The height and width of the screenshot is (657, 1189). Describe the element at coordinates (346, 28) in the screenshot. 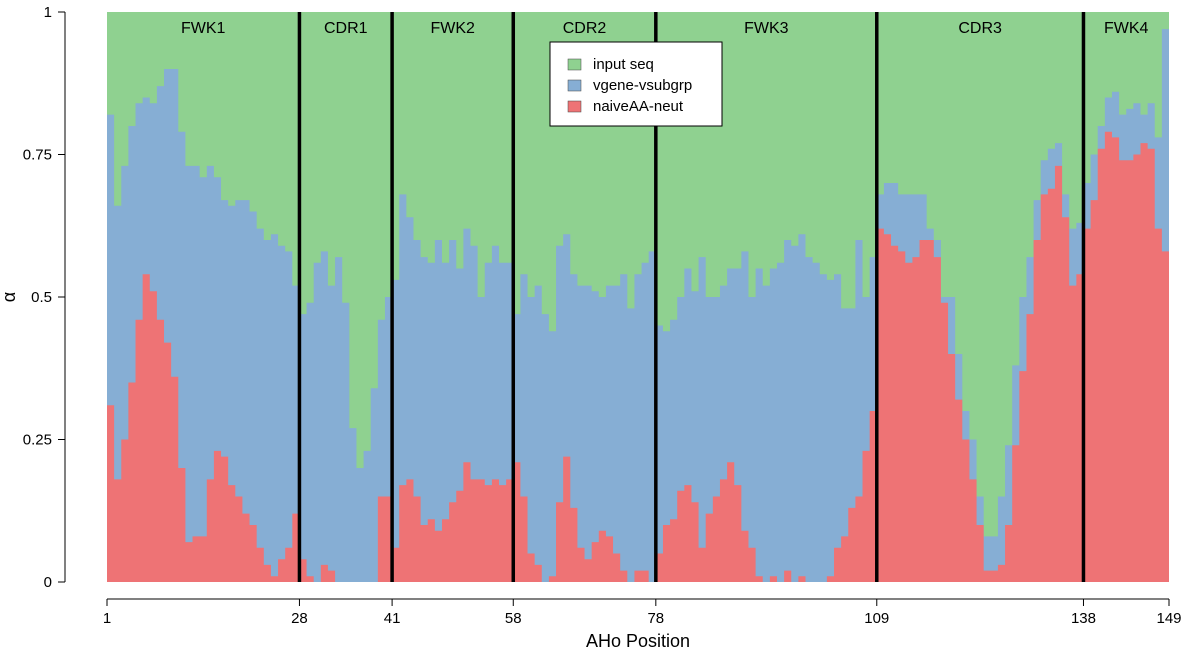

I see `region-label-cdr1: CDR1` at that location.